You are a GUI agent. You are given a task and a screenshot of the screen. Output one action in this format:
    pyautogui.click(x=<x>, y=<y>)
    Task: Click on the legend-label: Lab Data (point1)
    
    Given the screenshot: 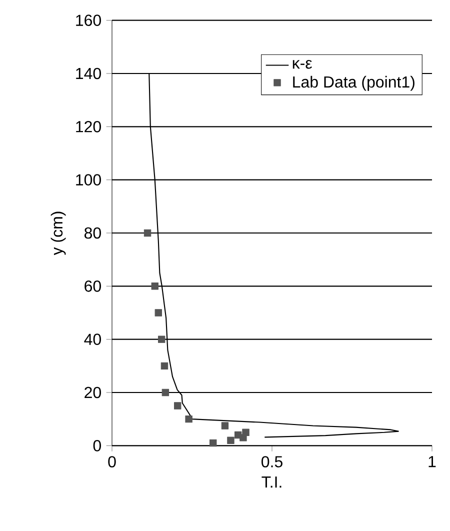 What is the action you would take?
    pyautogui.click(x=353, y=83)
    